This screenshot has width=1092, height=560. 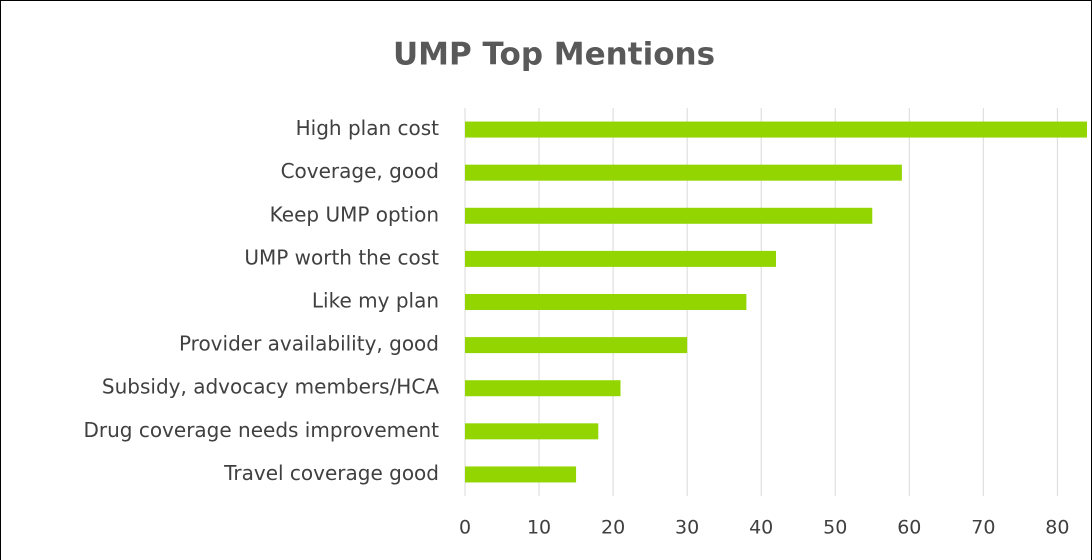 I want to click on x-tick-label: 30, so click(x=687, y=528).